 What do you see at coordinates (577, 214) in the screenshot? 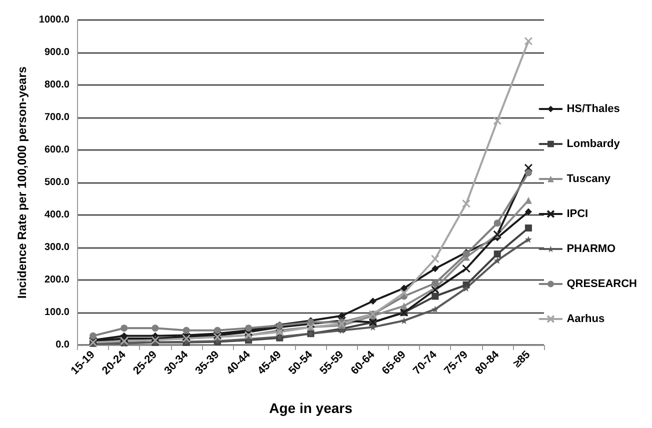
I see `legend-label: IPCI` at bounding box center [577, 214].